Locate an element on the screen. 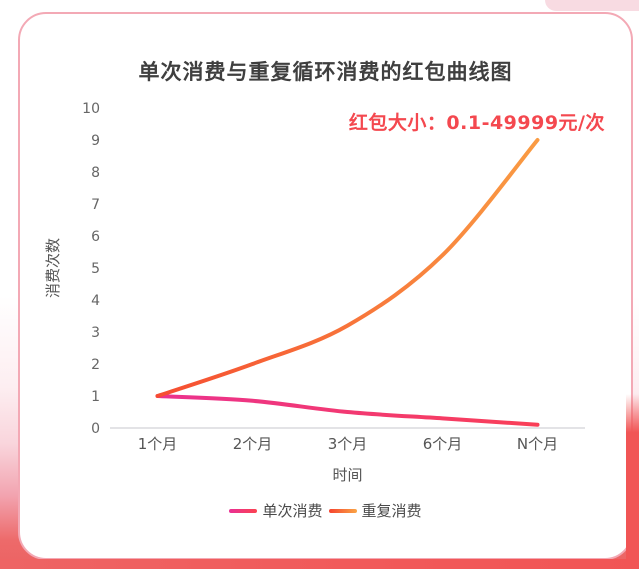  y-tick-label: 1 is located at coordinates (95, 397).